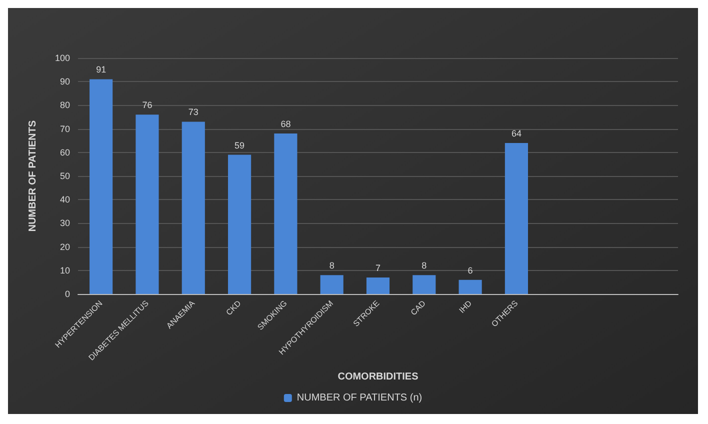 This screenshot has height=424, width=708. I want to click on y-tick-label: 60, so click(65, 152).